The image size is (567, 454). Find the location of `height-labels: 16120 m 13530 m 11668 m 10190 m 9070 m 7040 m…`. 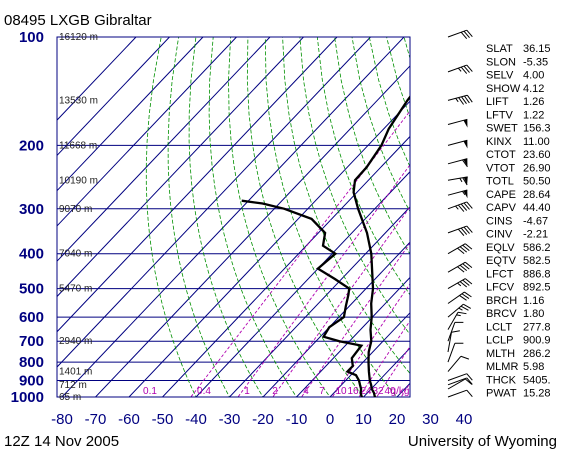

height-labels: 16120 m 13530 m 11668 m 10190 m 9070 m 7040 m… is located at coordinates (78, 217).